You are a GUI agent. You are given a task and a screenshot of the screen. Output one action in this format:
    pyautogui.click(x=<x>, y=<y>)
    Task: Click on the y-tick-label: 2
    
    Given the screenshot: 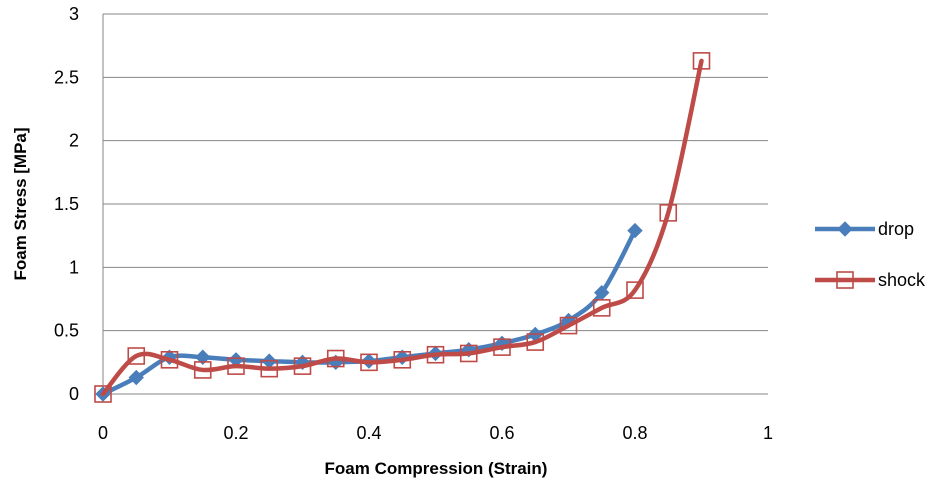 What is the action you would take?
    pyautogui.click(x=74, y=141)
    